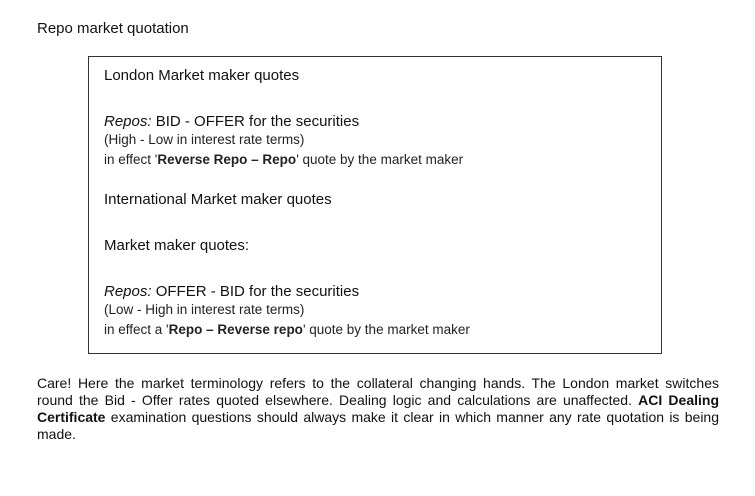 The image size is (755, 496). I want to click on intl-heading: International Market maker quotes, so click(218, 199).